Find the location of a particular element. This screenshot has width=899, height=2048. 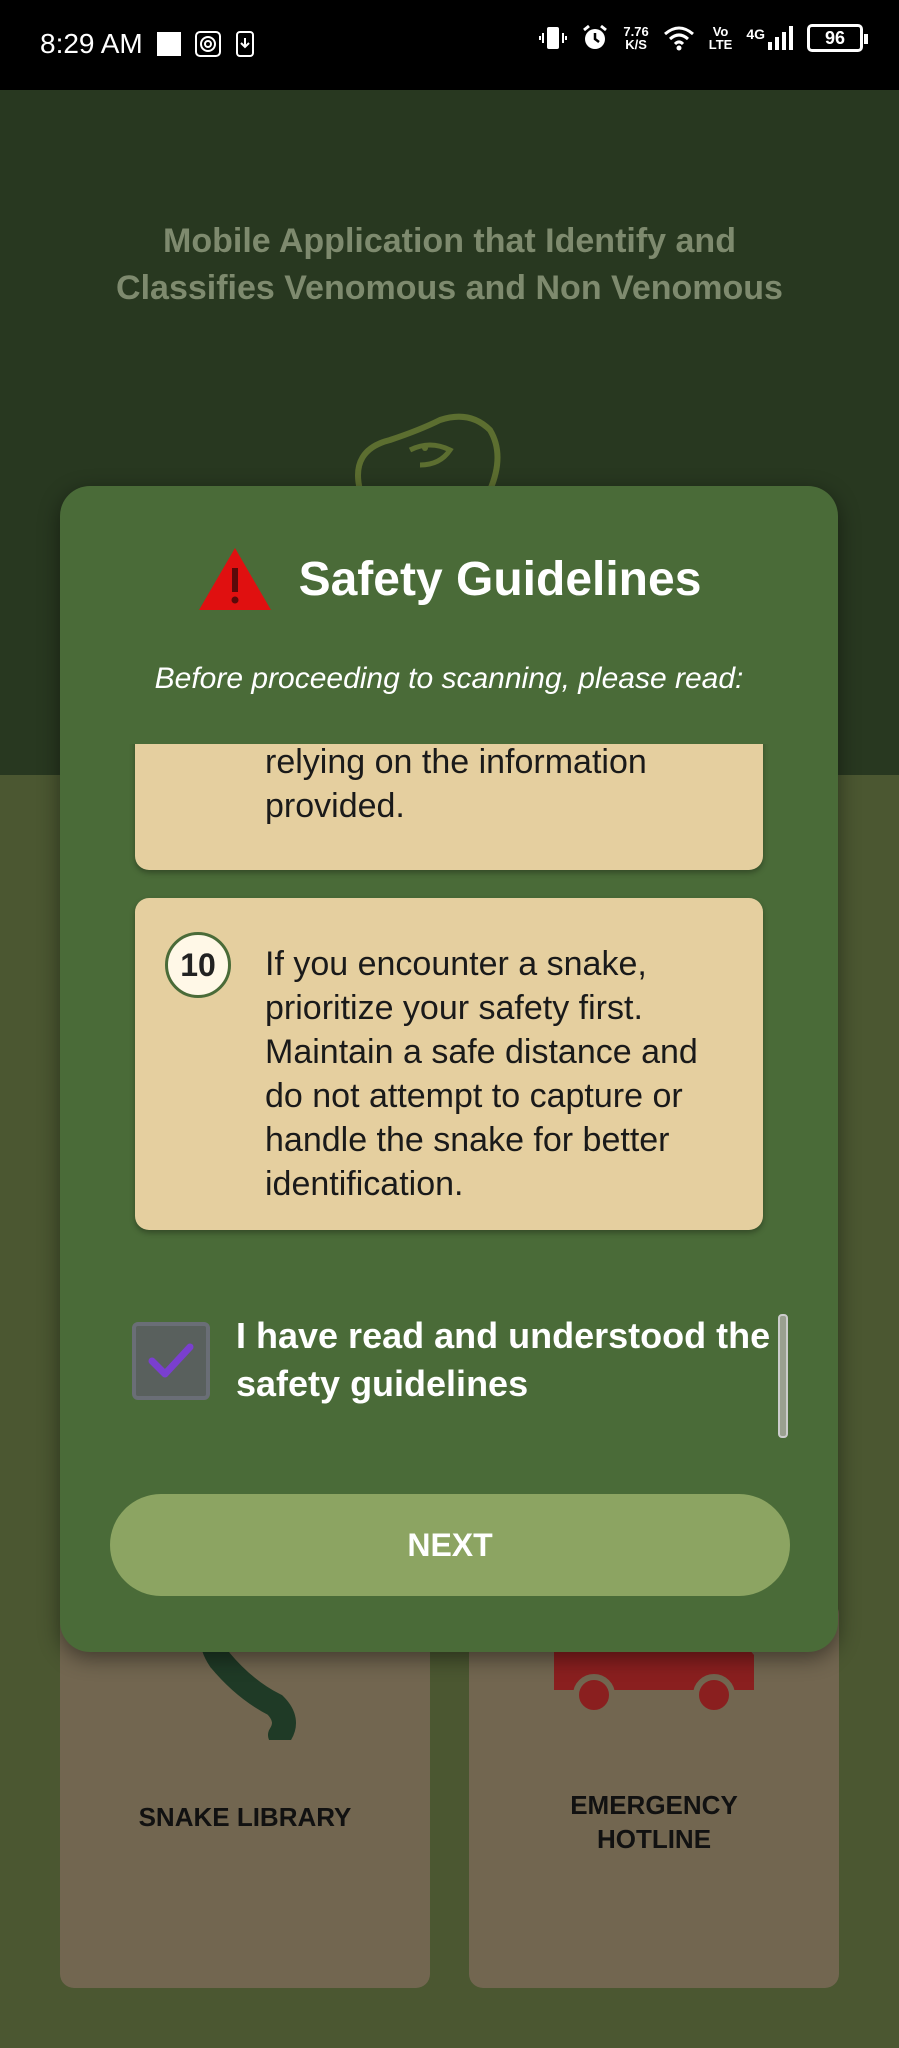

status-right: 7.76 K/S Vo LTE 4G 96 is located at coordinates (703, 38).